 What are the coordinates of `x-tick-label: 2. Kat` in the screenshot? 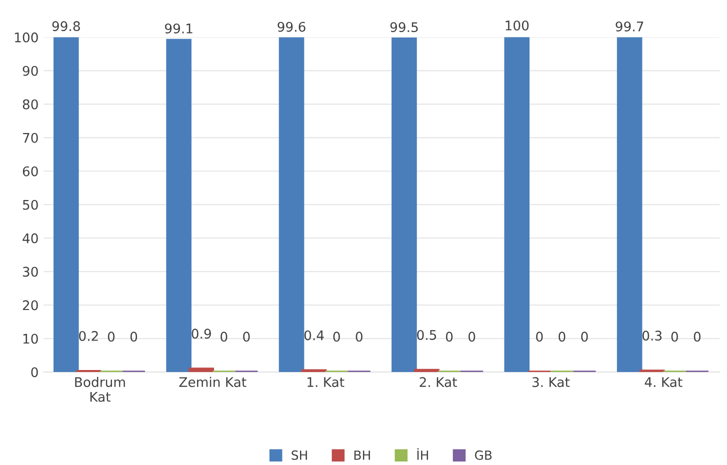 It's located at (438, 382).